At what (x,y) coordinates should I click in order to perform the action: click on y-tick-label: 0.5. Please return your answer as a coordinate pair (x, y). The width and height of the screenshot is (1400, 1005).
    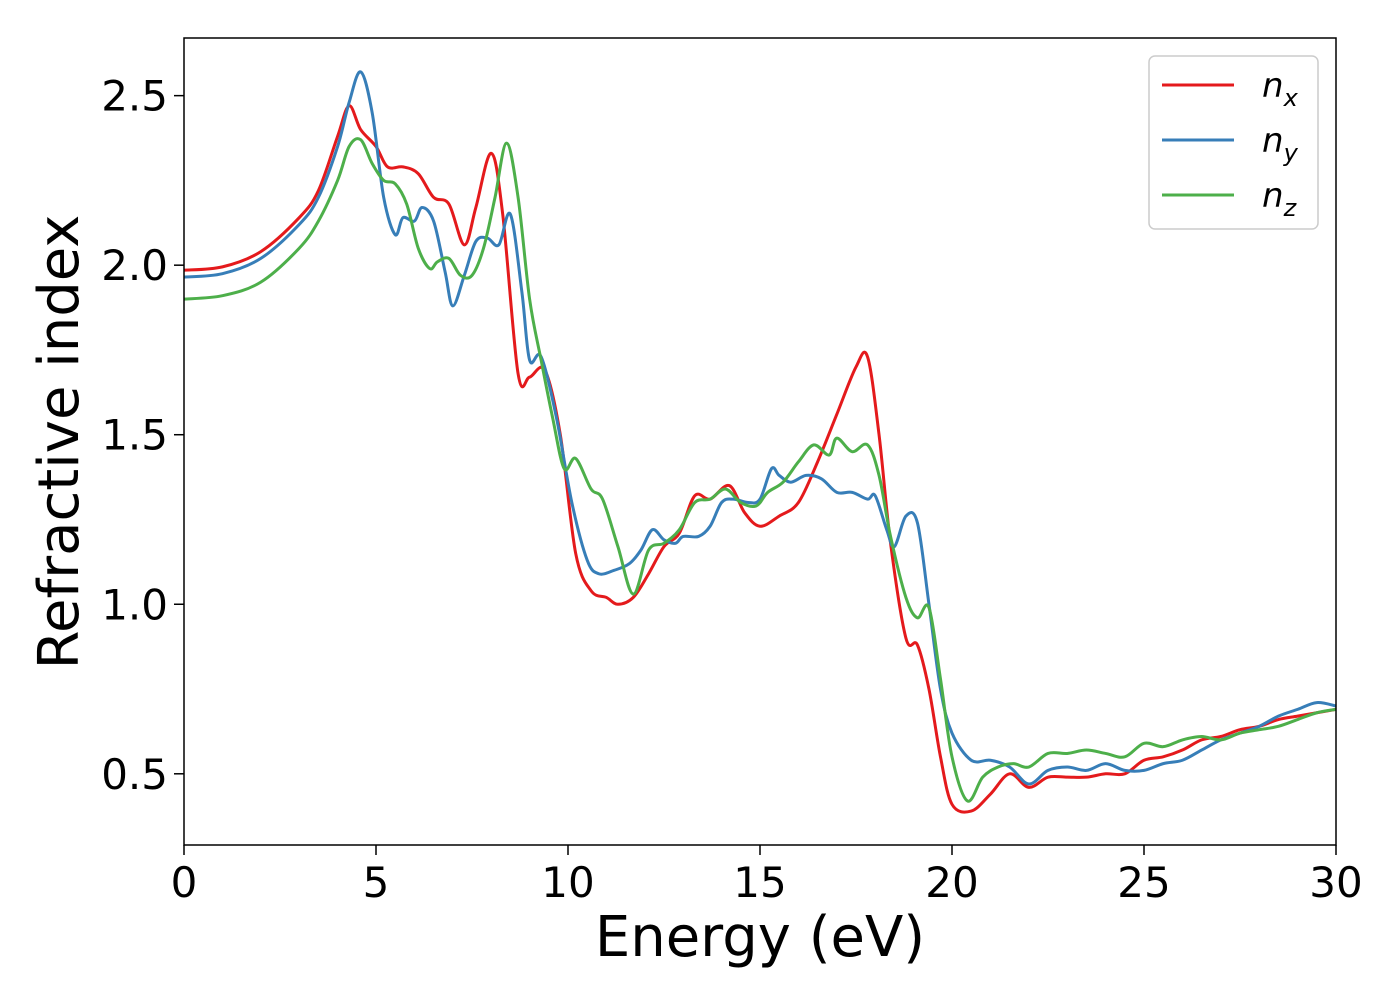
    Looking at the image, I should click on (134, 774).